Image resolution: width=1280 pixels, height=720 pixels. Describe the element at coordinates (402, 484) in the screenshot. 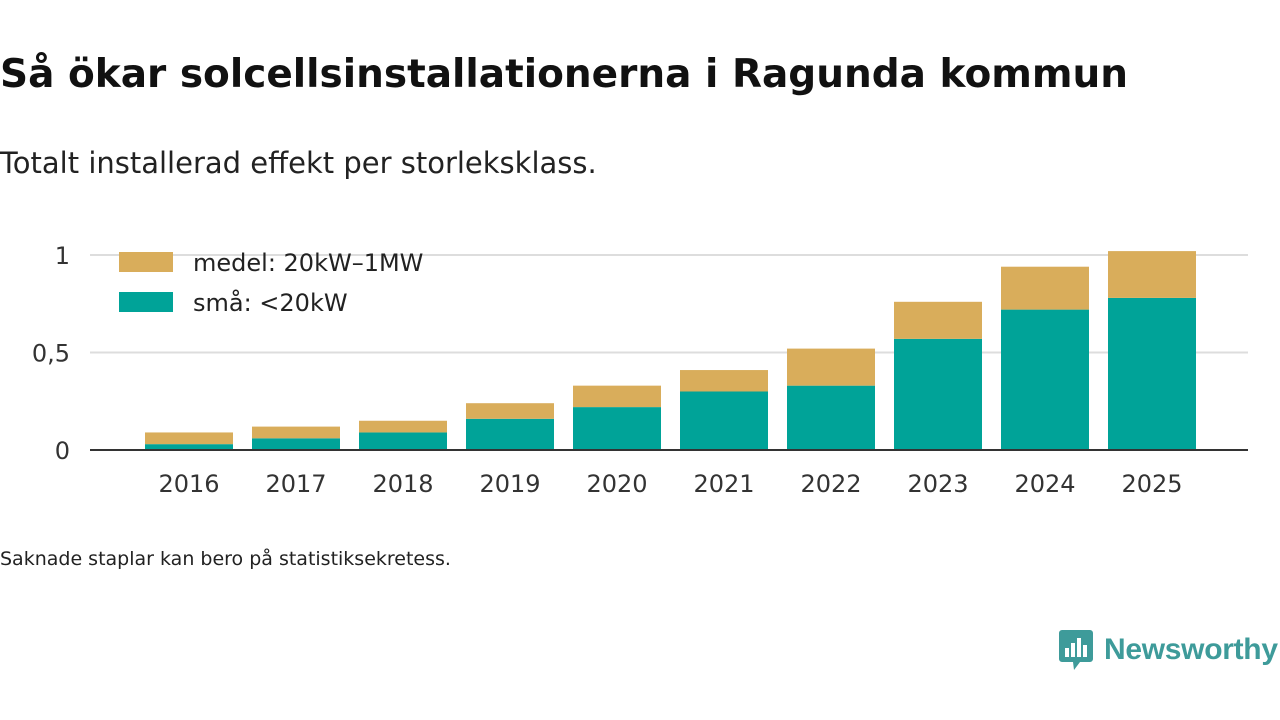

I see `x-tick-label: 2018` at that location.